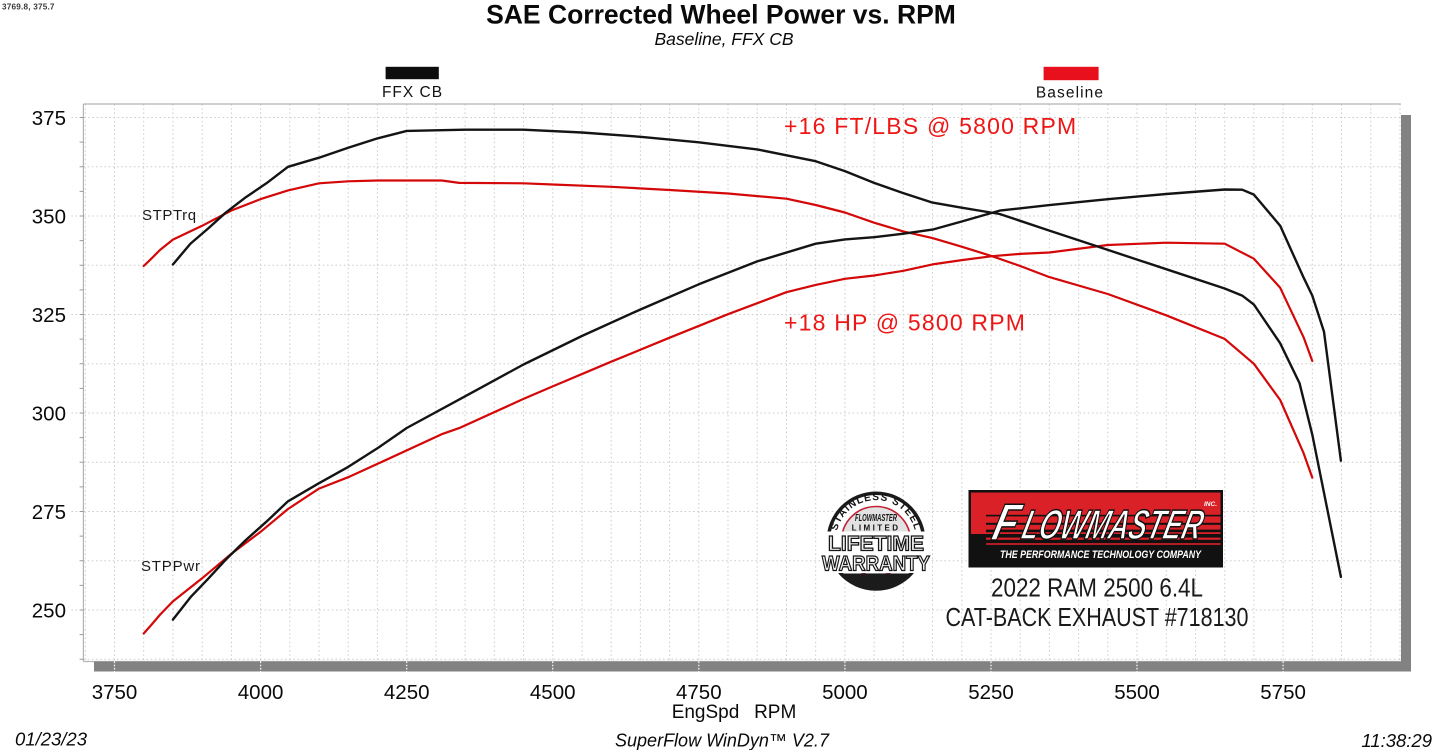  What do you see at coordinates (171, 566) in the screenshot?
I see `svg-text: STPPwr` at bounding box center [171, 566].